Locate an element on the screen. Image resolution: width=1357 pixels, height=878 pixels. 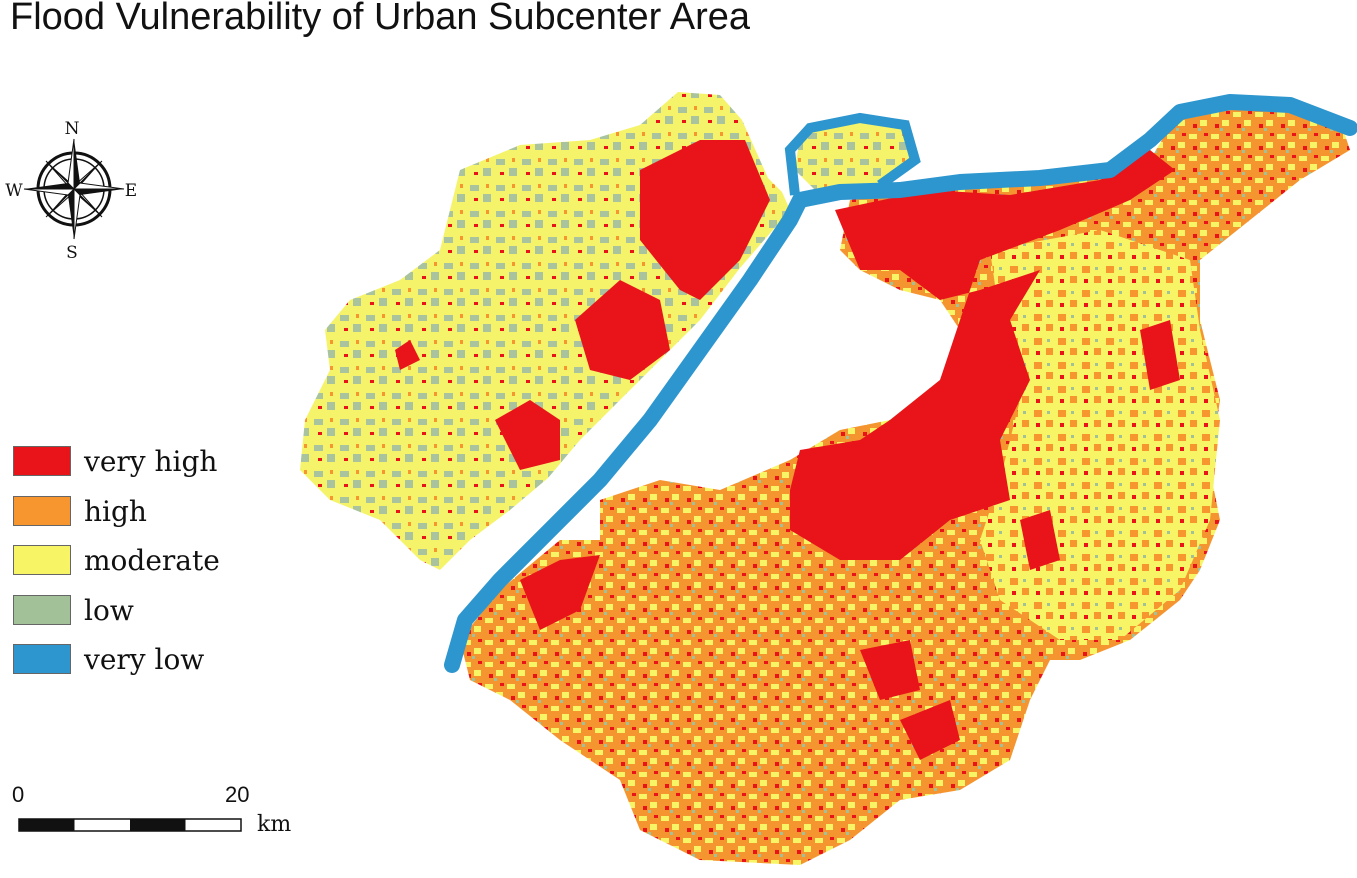
scale-bar: 0 20 km is located at coordinates (160, 810).